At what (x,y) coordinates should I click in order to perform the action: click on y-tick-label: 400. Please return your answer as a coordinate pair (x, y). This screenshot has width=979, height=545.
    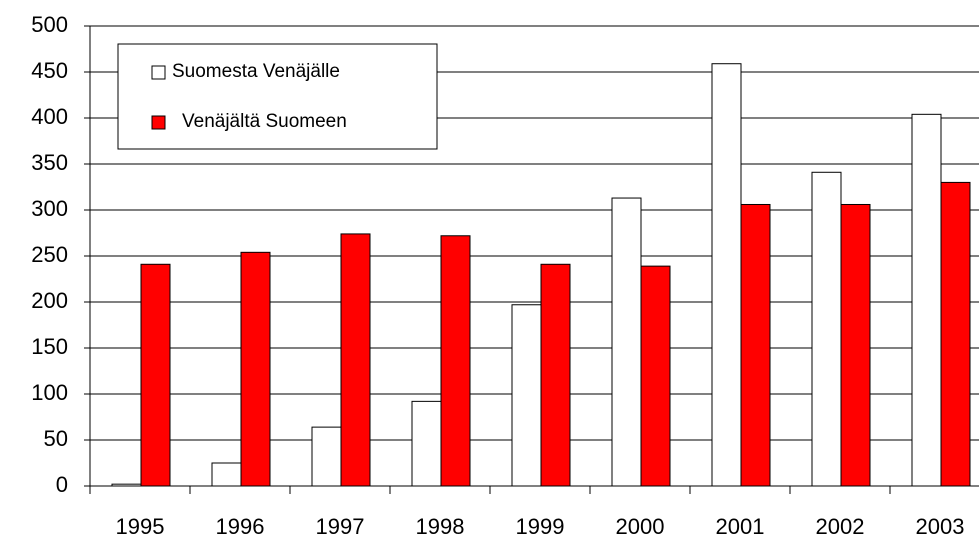
    Looking at the image, I should click on (49, 116).